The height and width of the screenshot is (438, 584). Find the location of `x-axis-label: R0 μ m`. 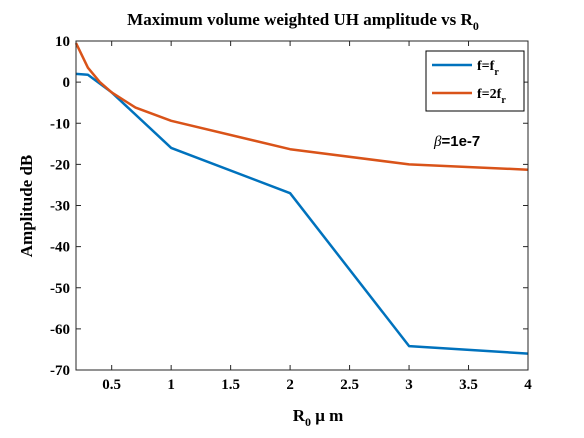

x-axis-label: R0 μ m is located at coordinates (318, 417).